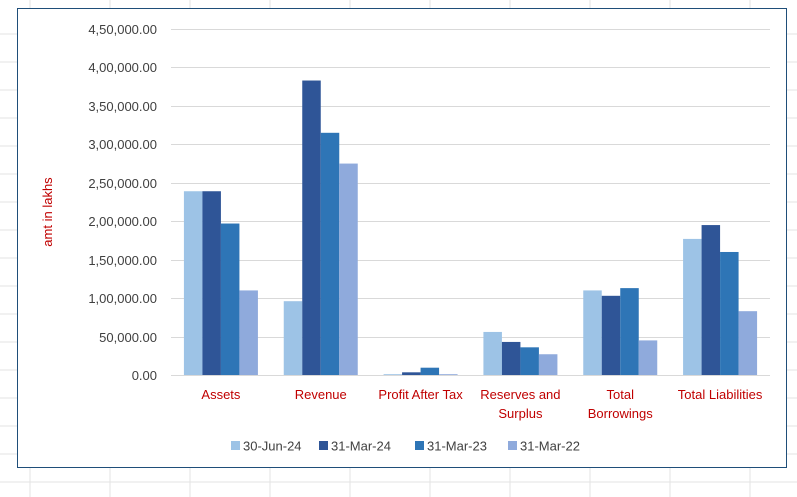  I want to click on legend-label: 30-Jun-24, so click(272, 446).